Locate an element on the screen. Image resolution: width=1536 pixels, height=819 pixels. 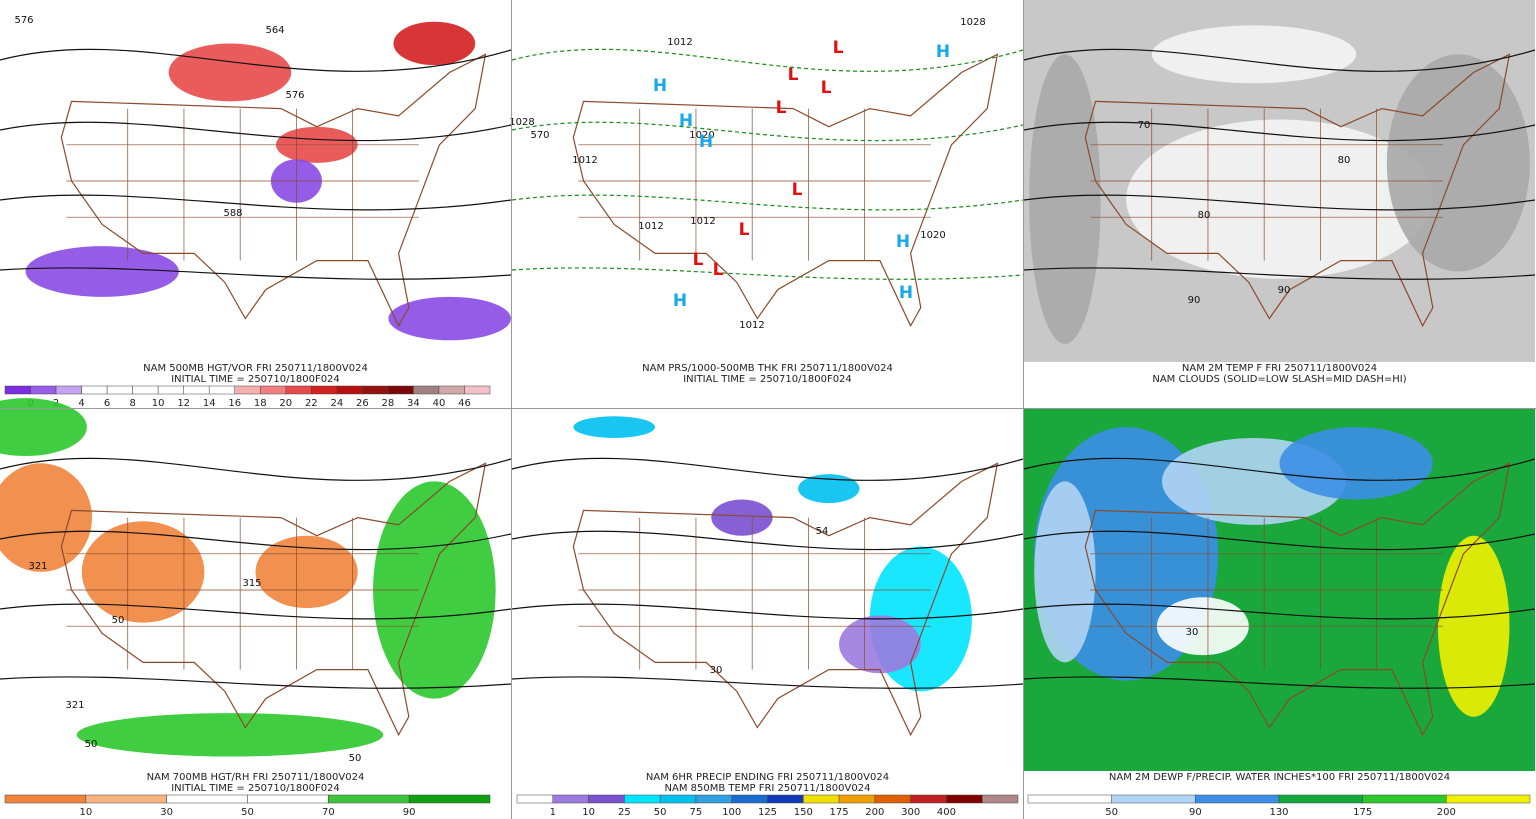
panel-caption: NAM 850MB TEMP FRI 250711/1800V024 is located at coordinates (768, 788).